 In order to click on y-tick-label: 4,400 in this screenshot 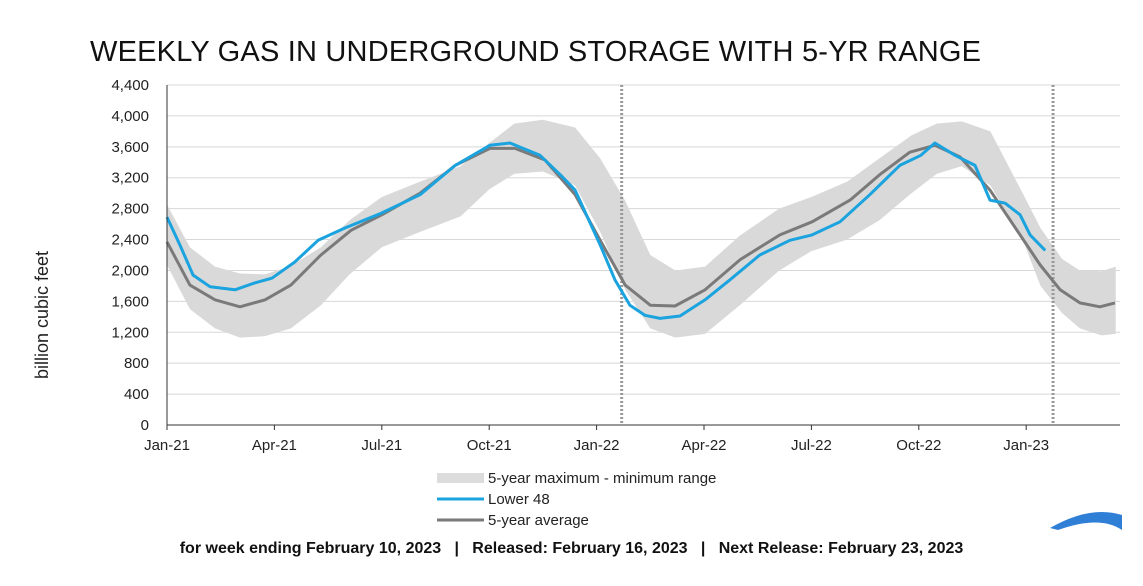, I will do `click(130, 85)`.